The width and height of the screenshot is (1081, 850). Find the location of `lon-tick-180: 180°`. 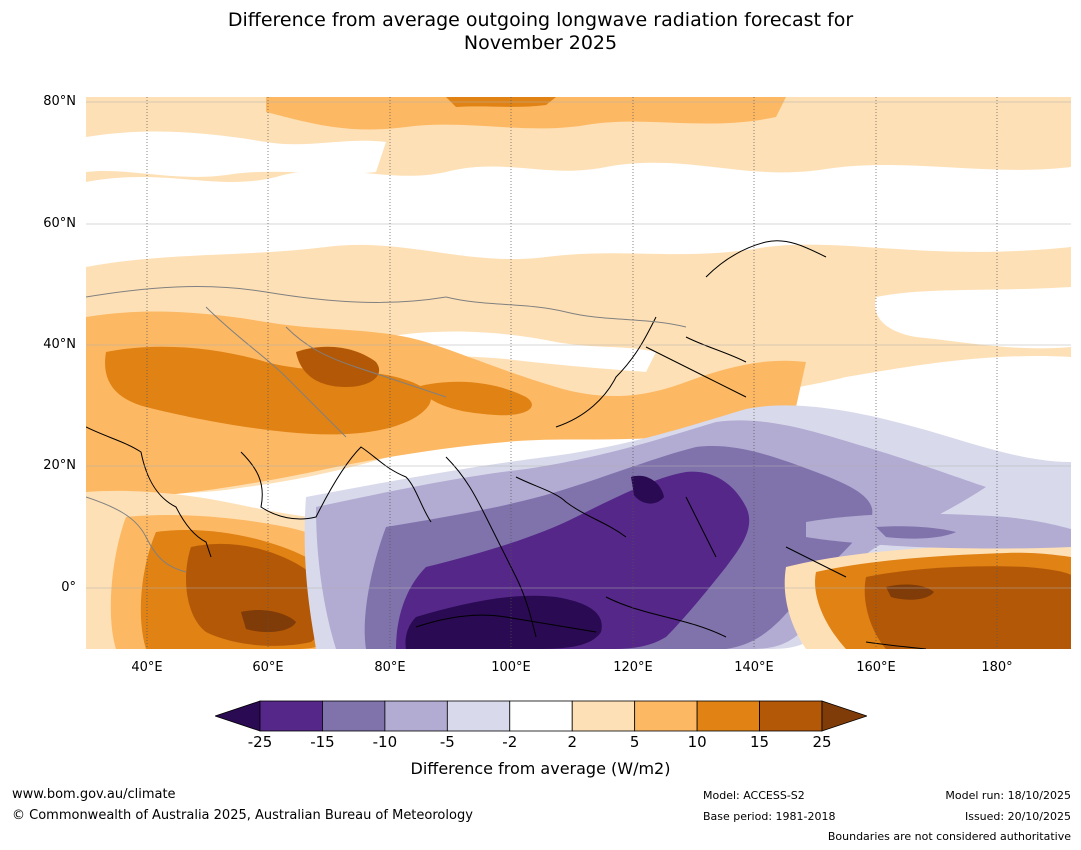

lon-tick-180: 180° is located at coordinates (997, 667).